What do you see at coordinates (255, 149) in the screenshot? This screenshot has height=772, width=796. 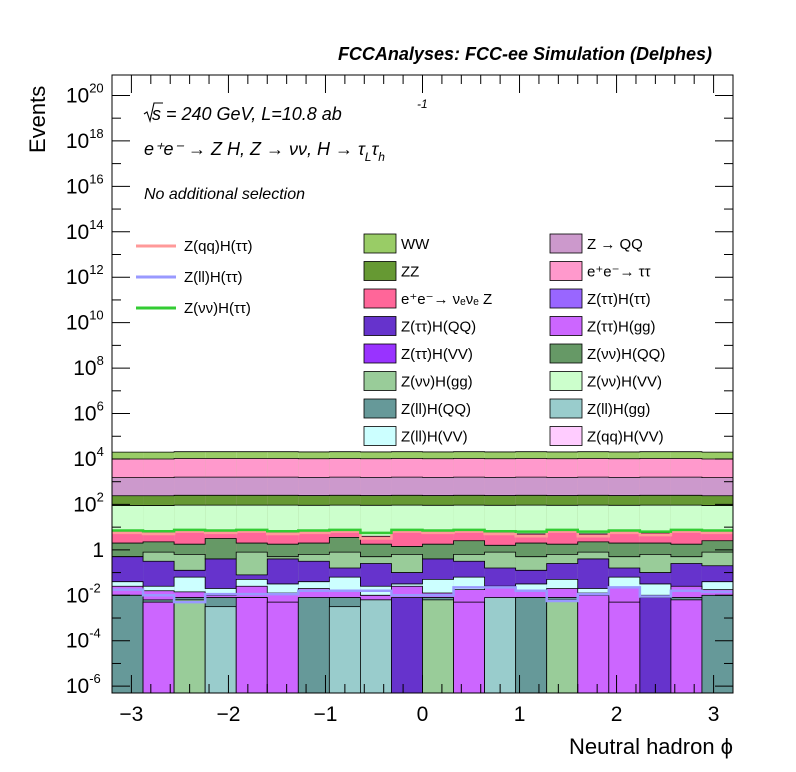 I see `annotation-process-main: e⁺e⁻ → Z H, Z → νν, H → τ` at bounding box center [255, 149].